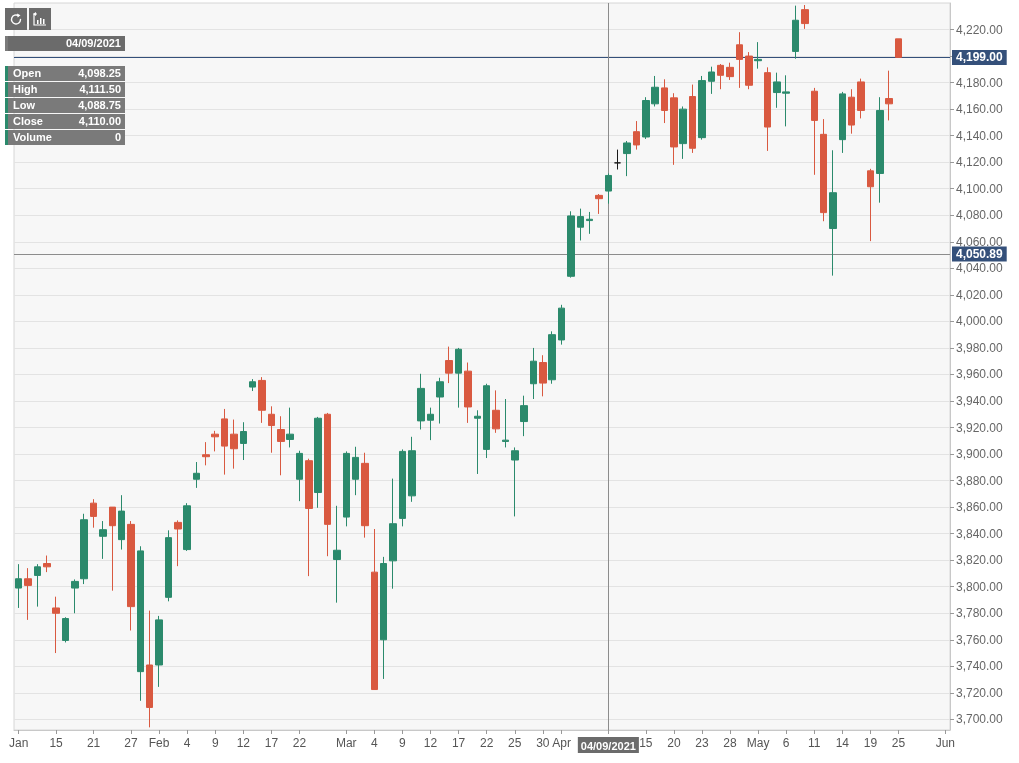 This screenshot has width=1019, height=763. I want to click on y-tick-label: 3,860.00, so click(980, 507).